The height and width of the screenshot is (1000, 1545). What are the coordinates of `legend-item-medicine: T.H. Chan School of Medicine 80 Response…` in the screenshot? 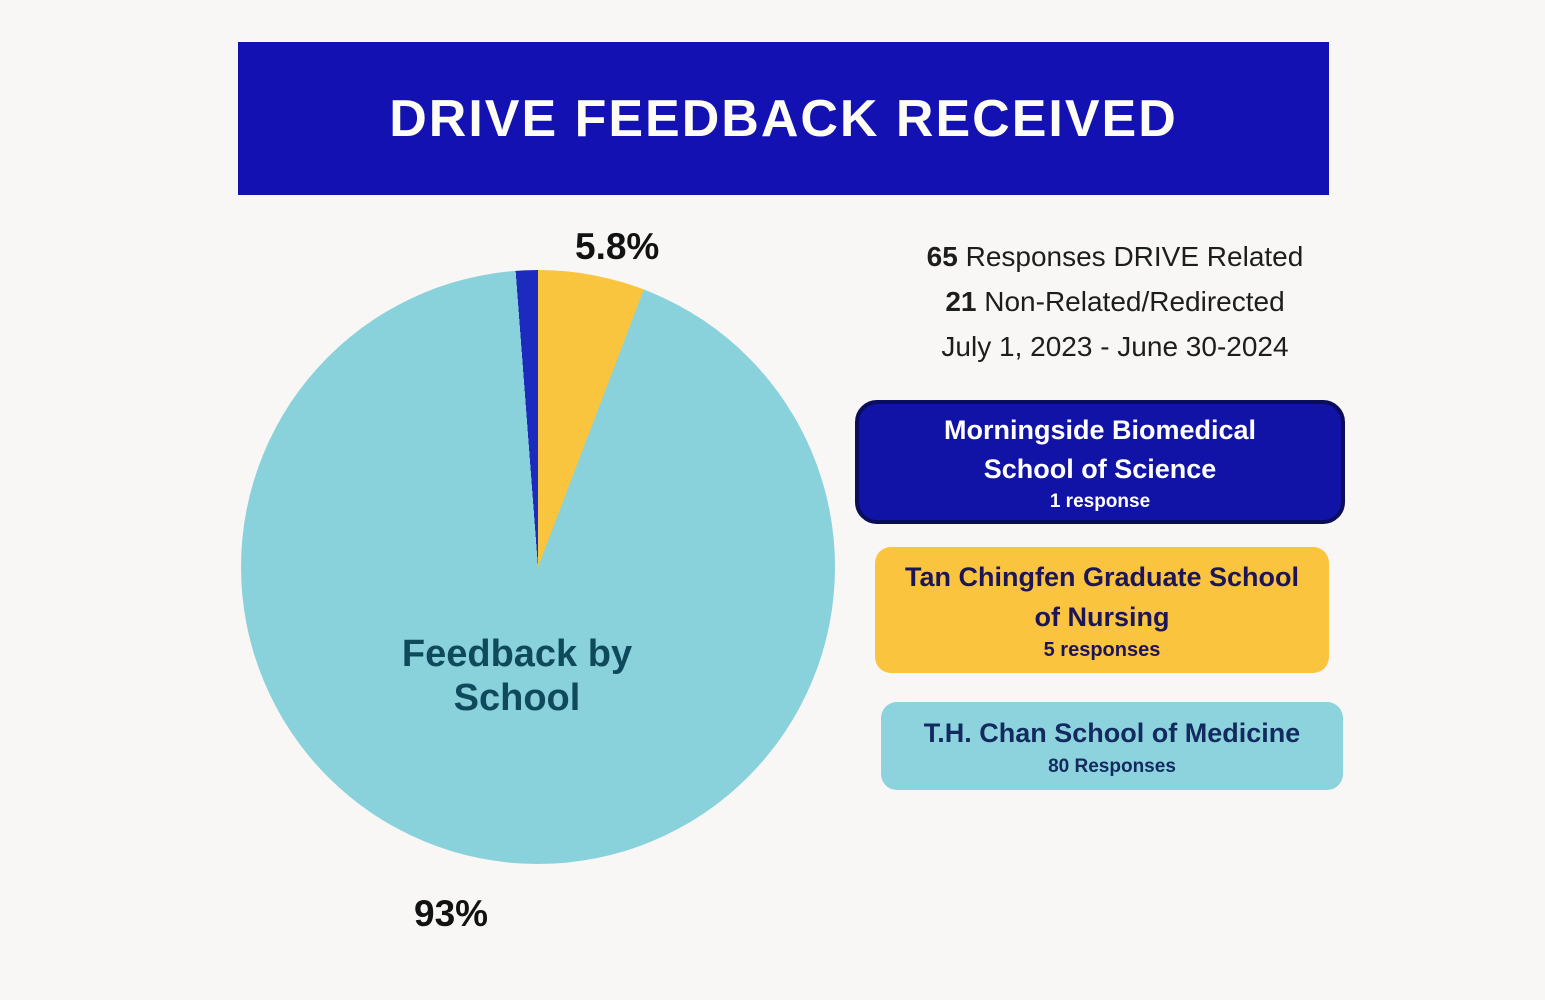 It's located at (1112, 746).